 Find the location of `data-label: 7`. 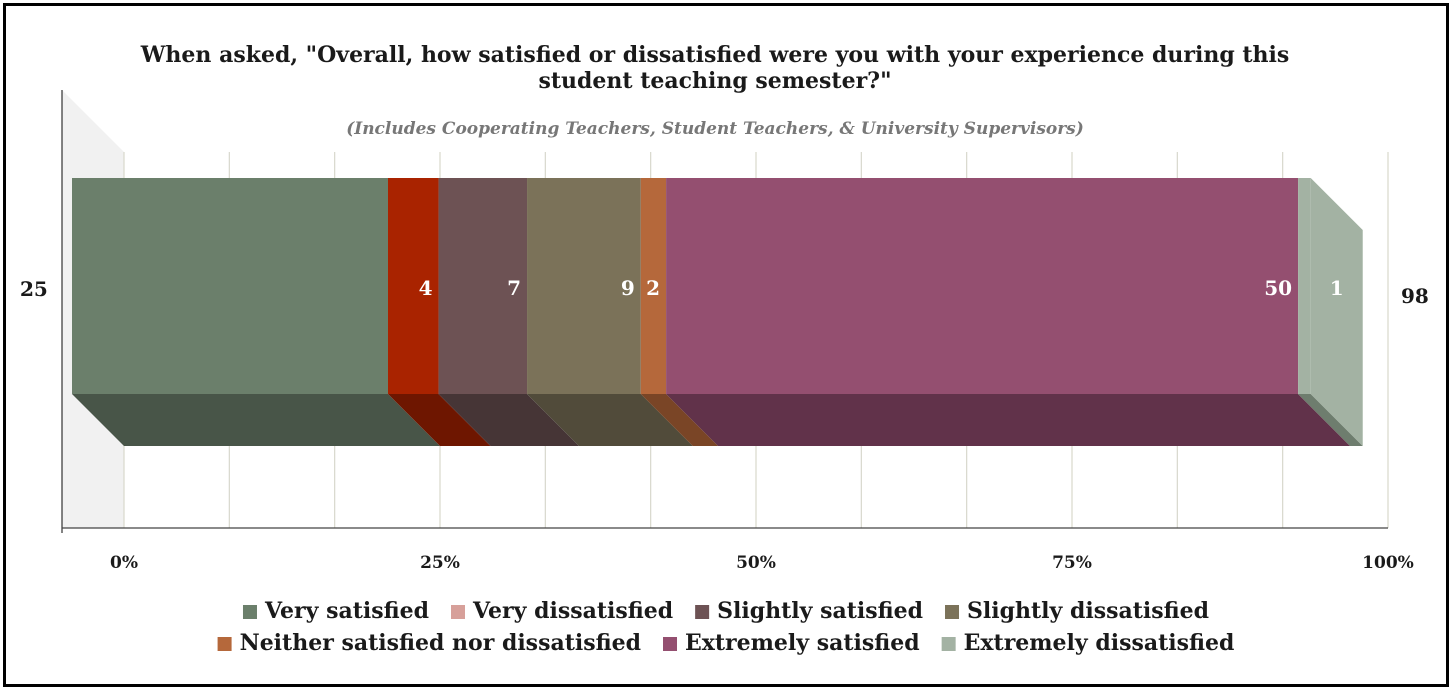

data-label: 7 is located at coordinates (514, 288).